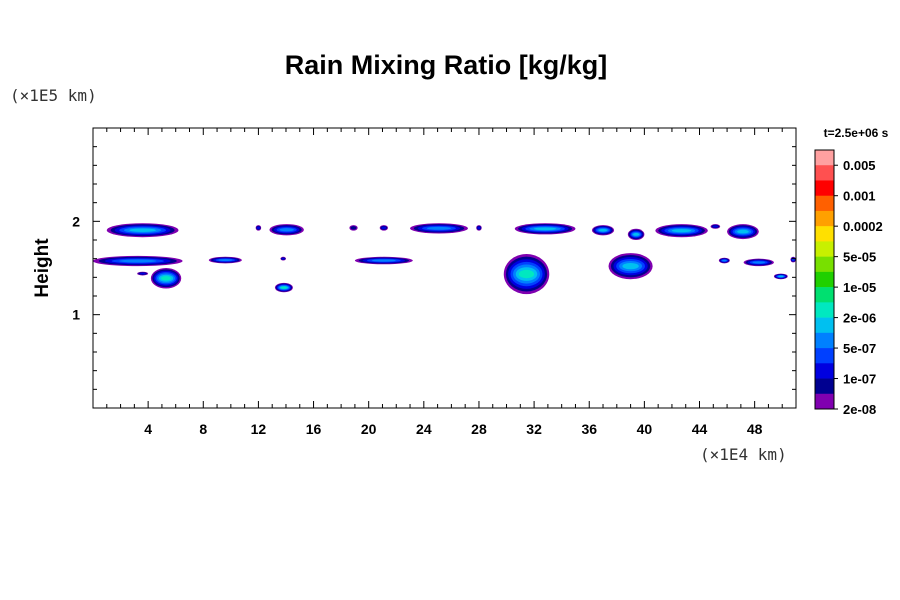  I want to click on colorbar-label: 5e-07, so click(859, 348).